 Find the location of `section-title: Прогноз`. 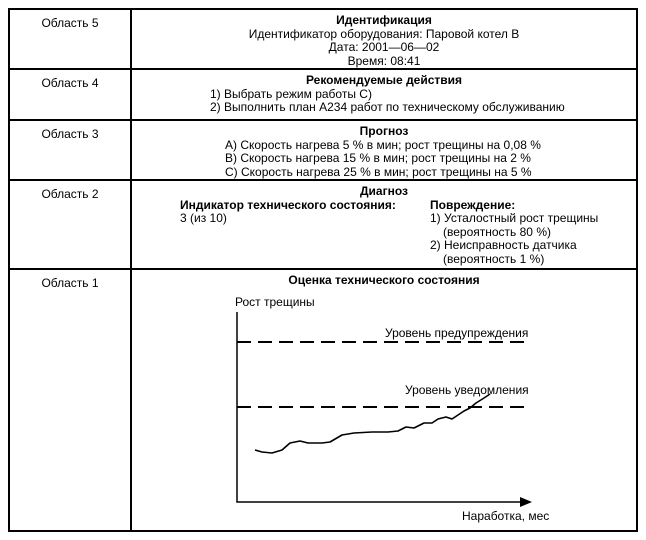

section-title: Прогноз is located at coordinates (384, 131).